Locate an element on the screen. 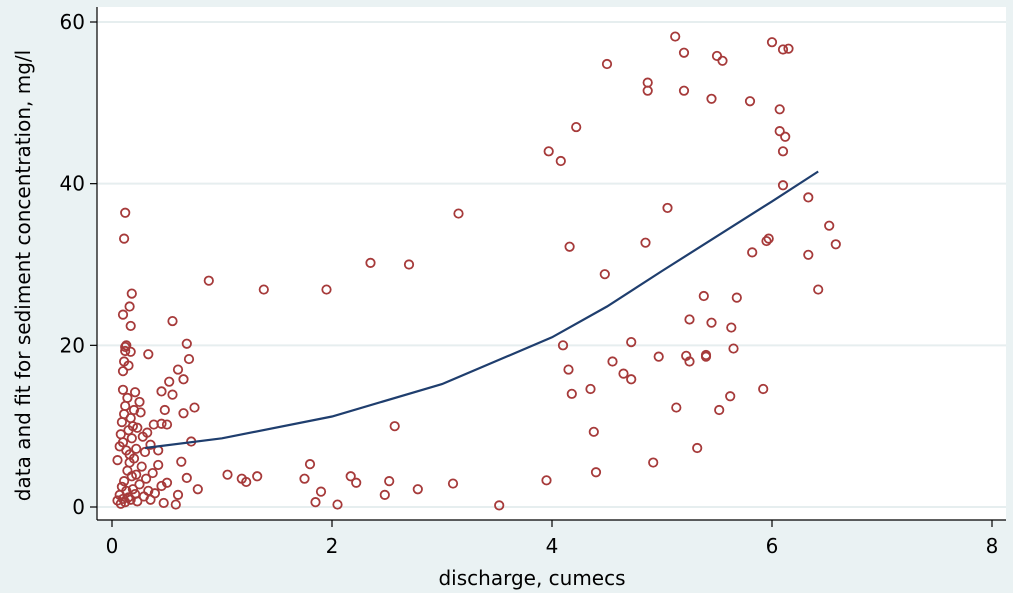  x-tick-label: 6 is located at coordinates (772, 546).